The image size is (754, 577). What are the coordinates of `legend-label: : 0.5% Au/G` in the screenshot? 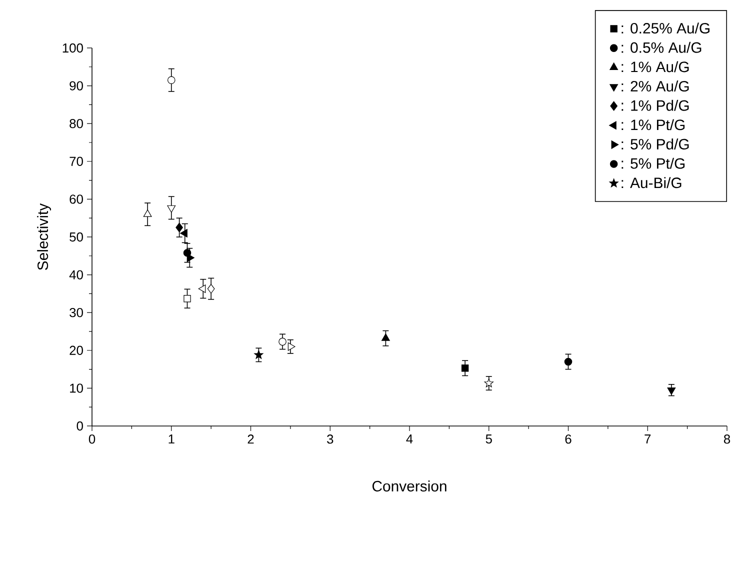 It's located at (662, 47).